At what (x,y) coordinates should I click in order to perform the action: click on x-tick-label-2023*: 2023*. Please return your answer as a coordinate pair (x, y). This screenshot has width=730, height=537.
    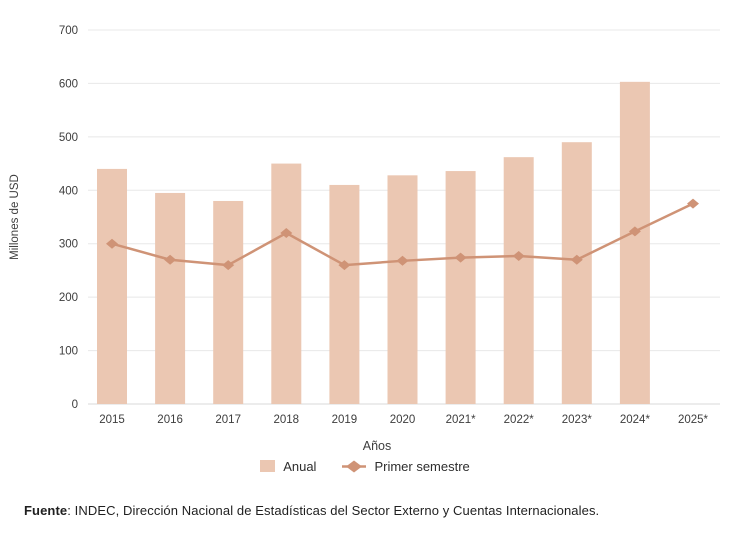
    Looking at the image, I should click on (577, 420).